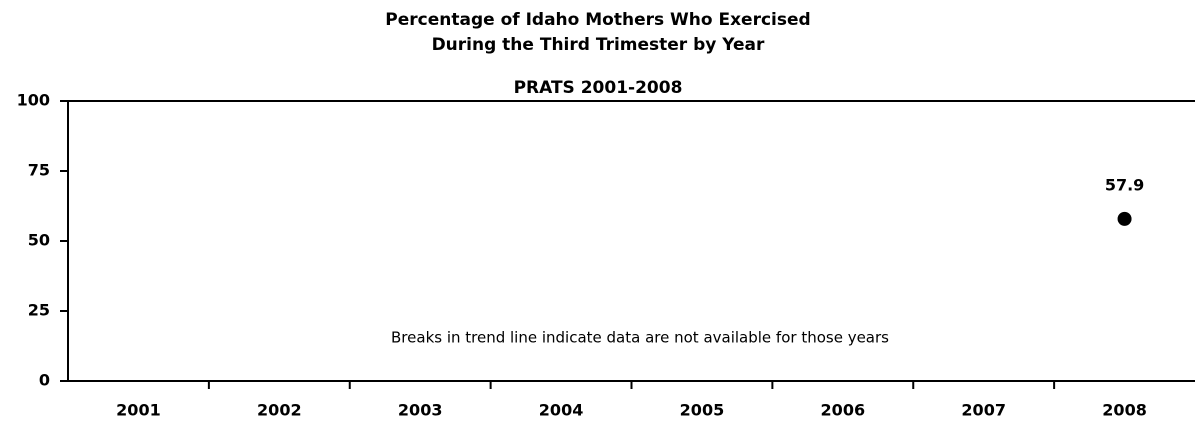 Image resolution: width=1198 pixels, height=430 pixels. What do you see at coordinates (138, 410) in the screenshot?
I see `x-tick-label: 2001` at bounding box center [138, 410].